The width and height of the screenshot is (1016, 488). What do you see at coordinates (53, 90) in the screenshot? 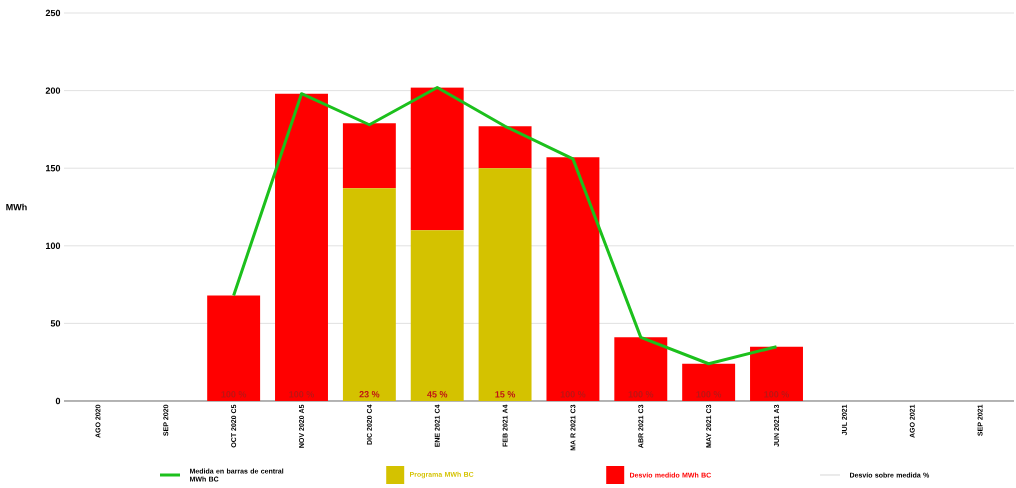
I see `y-tick-label: 200` at bounding box center [53, 90].